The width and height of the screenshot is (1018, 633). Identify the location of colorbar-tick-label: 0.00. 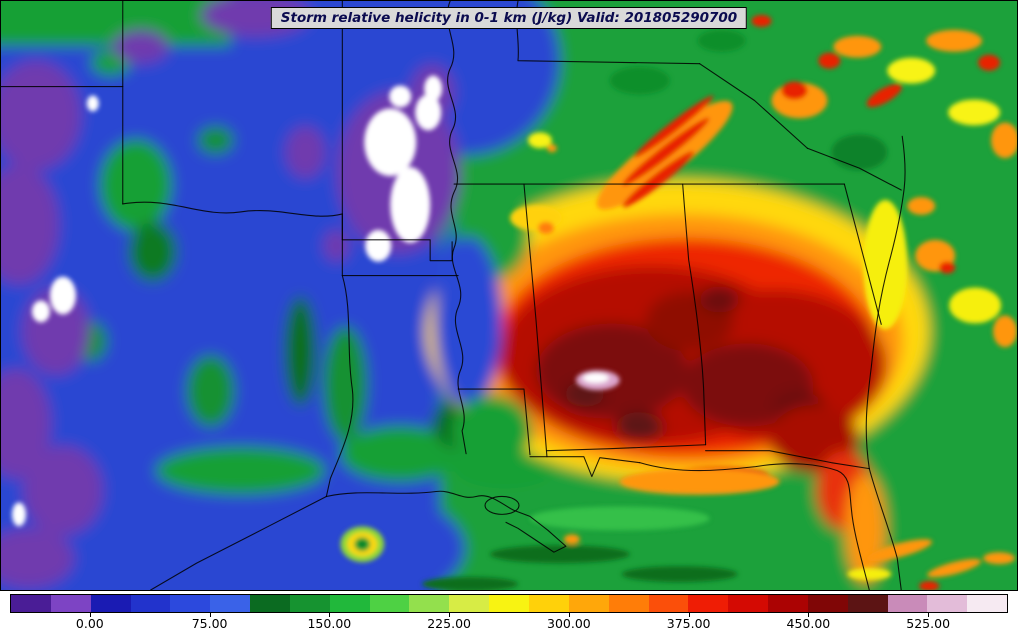
(89, 623).